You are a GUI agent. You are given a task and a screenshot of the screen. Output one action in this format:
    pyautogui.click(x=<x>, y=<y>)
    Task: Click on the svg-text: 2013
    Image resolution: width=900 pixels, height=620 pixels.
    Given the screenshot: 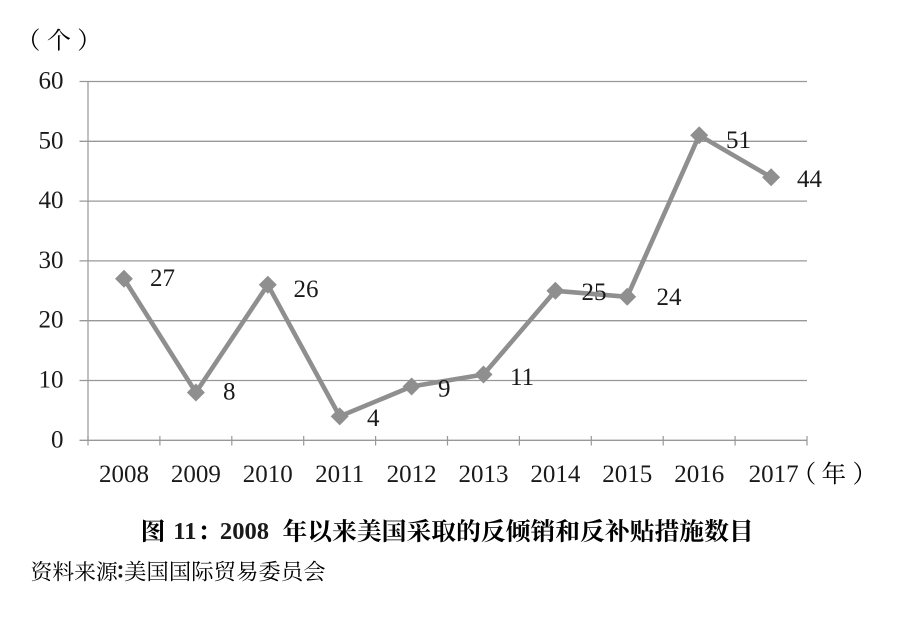 What is the action you would take?
    pyautogui.click(x=484, y=474)
    